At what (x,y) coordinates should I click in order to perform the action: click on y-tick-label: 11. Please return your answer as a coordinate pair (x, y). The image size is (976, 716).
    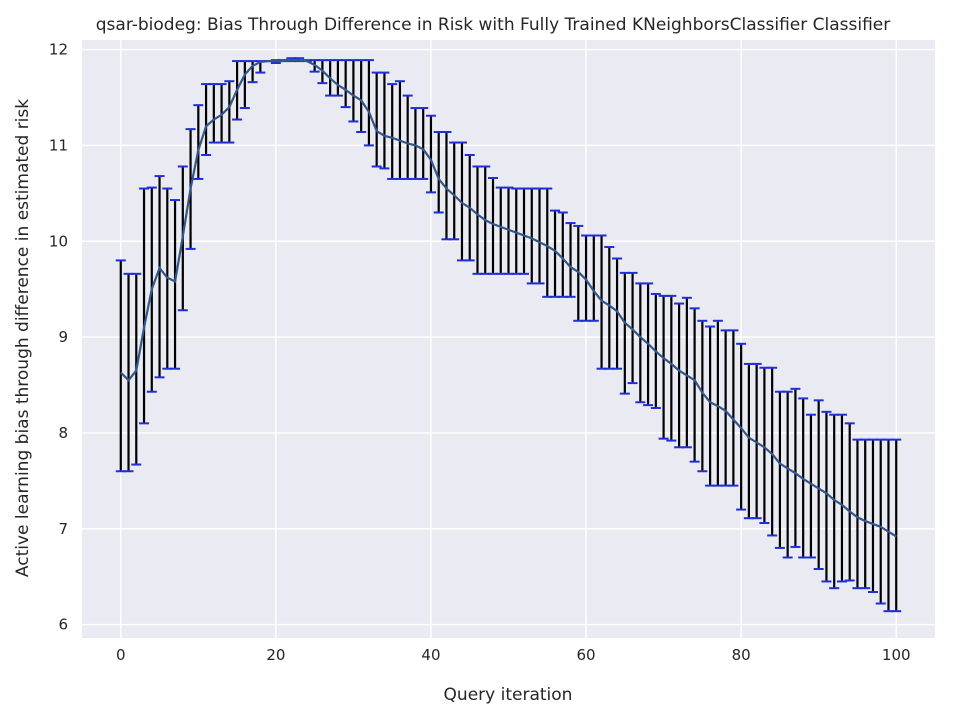
    Looking at the image, I should click on (58, 145).